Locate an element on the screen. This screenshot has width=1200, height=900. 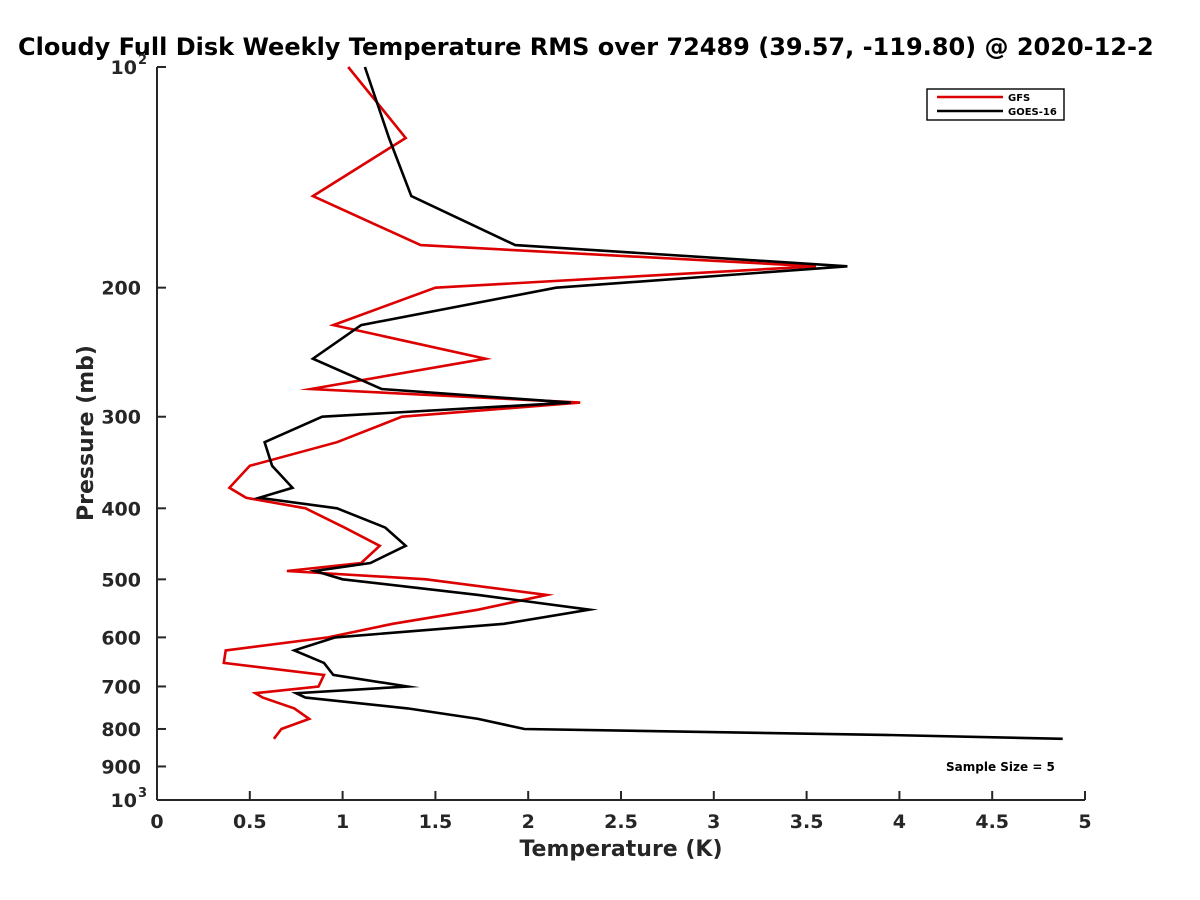
x-axis-label: Temperature (K) is located at coordinates (620, 849).